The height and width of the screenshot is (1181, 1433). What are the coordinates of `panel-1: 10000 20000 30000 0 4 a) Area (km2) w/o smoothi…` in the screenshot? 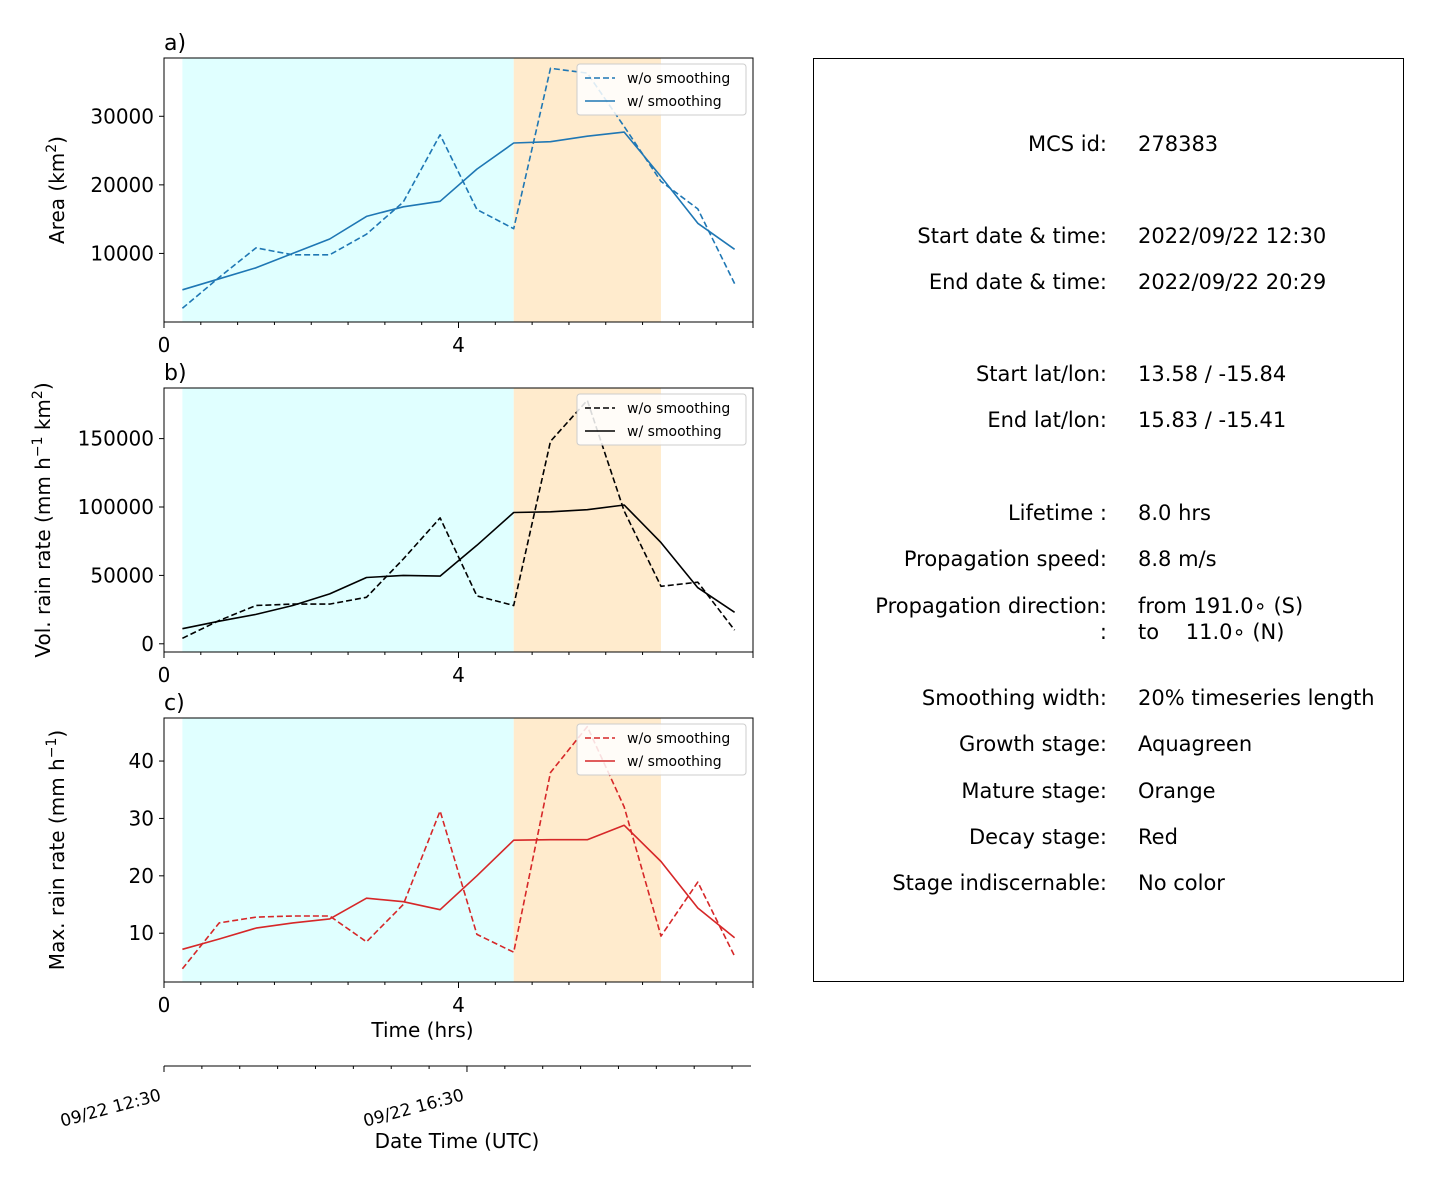 It's located at (399, 194).